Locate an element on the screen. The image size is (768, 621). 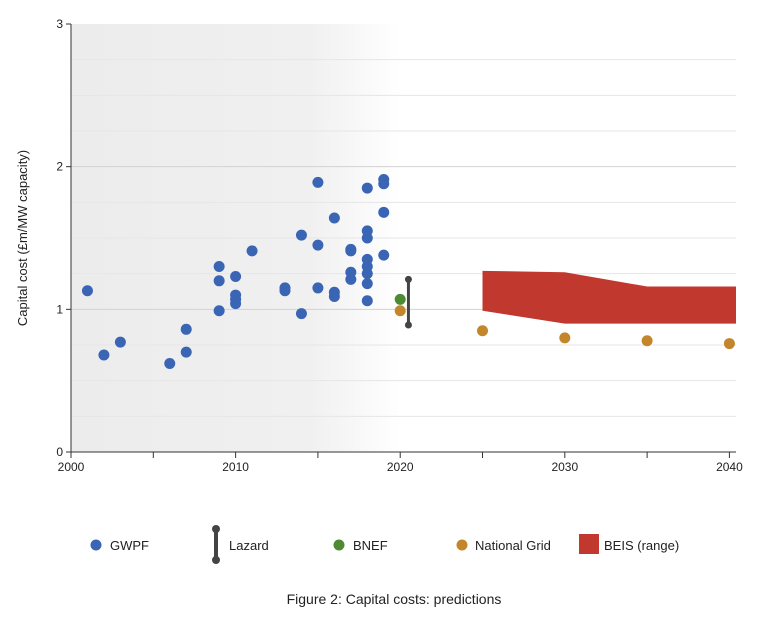
figure-caption: Figure 2: Capital costs: predictions is located at coordinates (394, 599).